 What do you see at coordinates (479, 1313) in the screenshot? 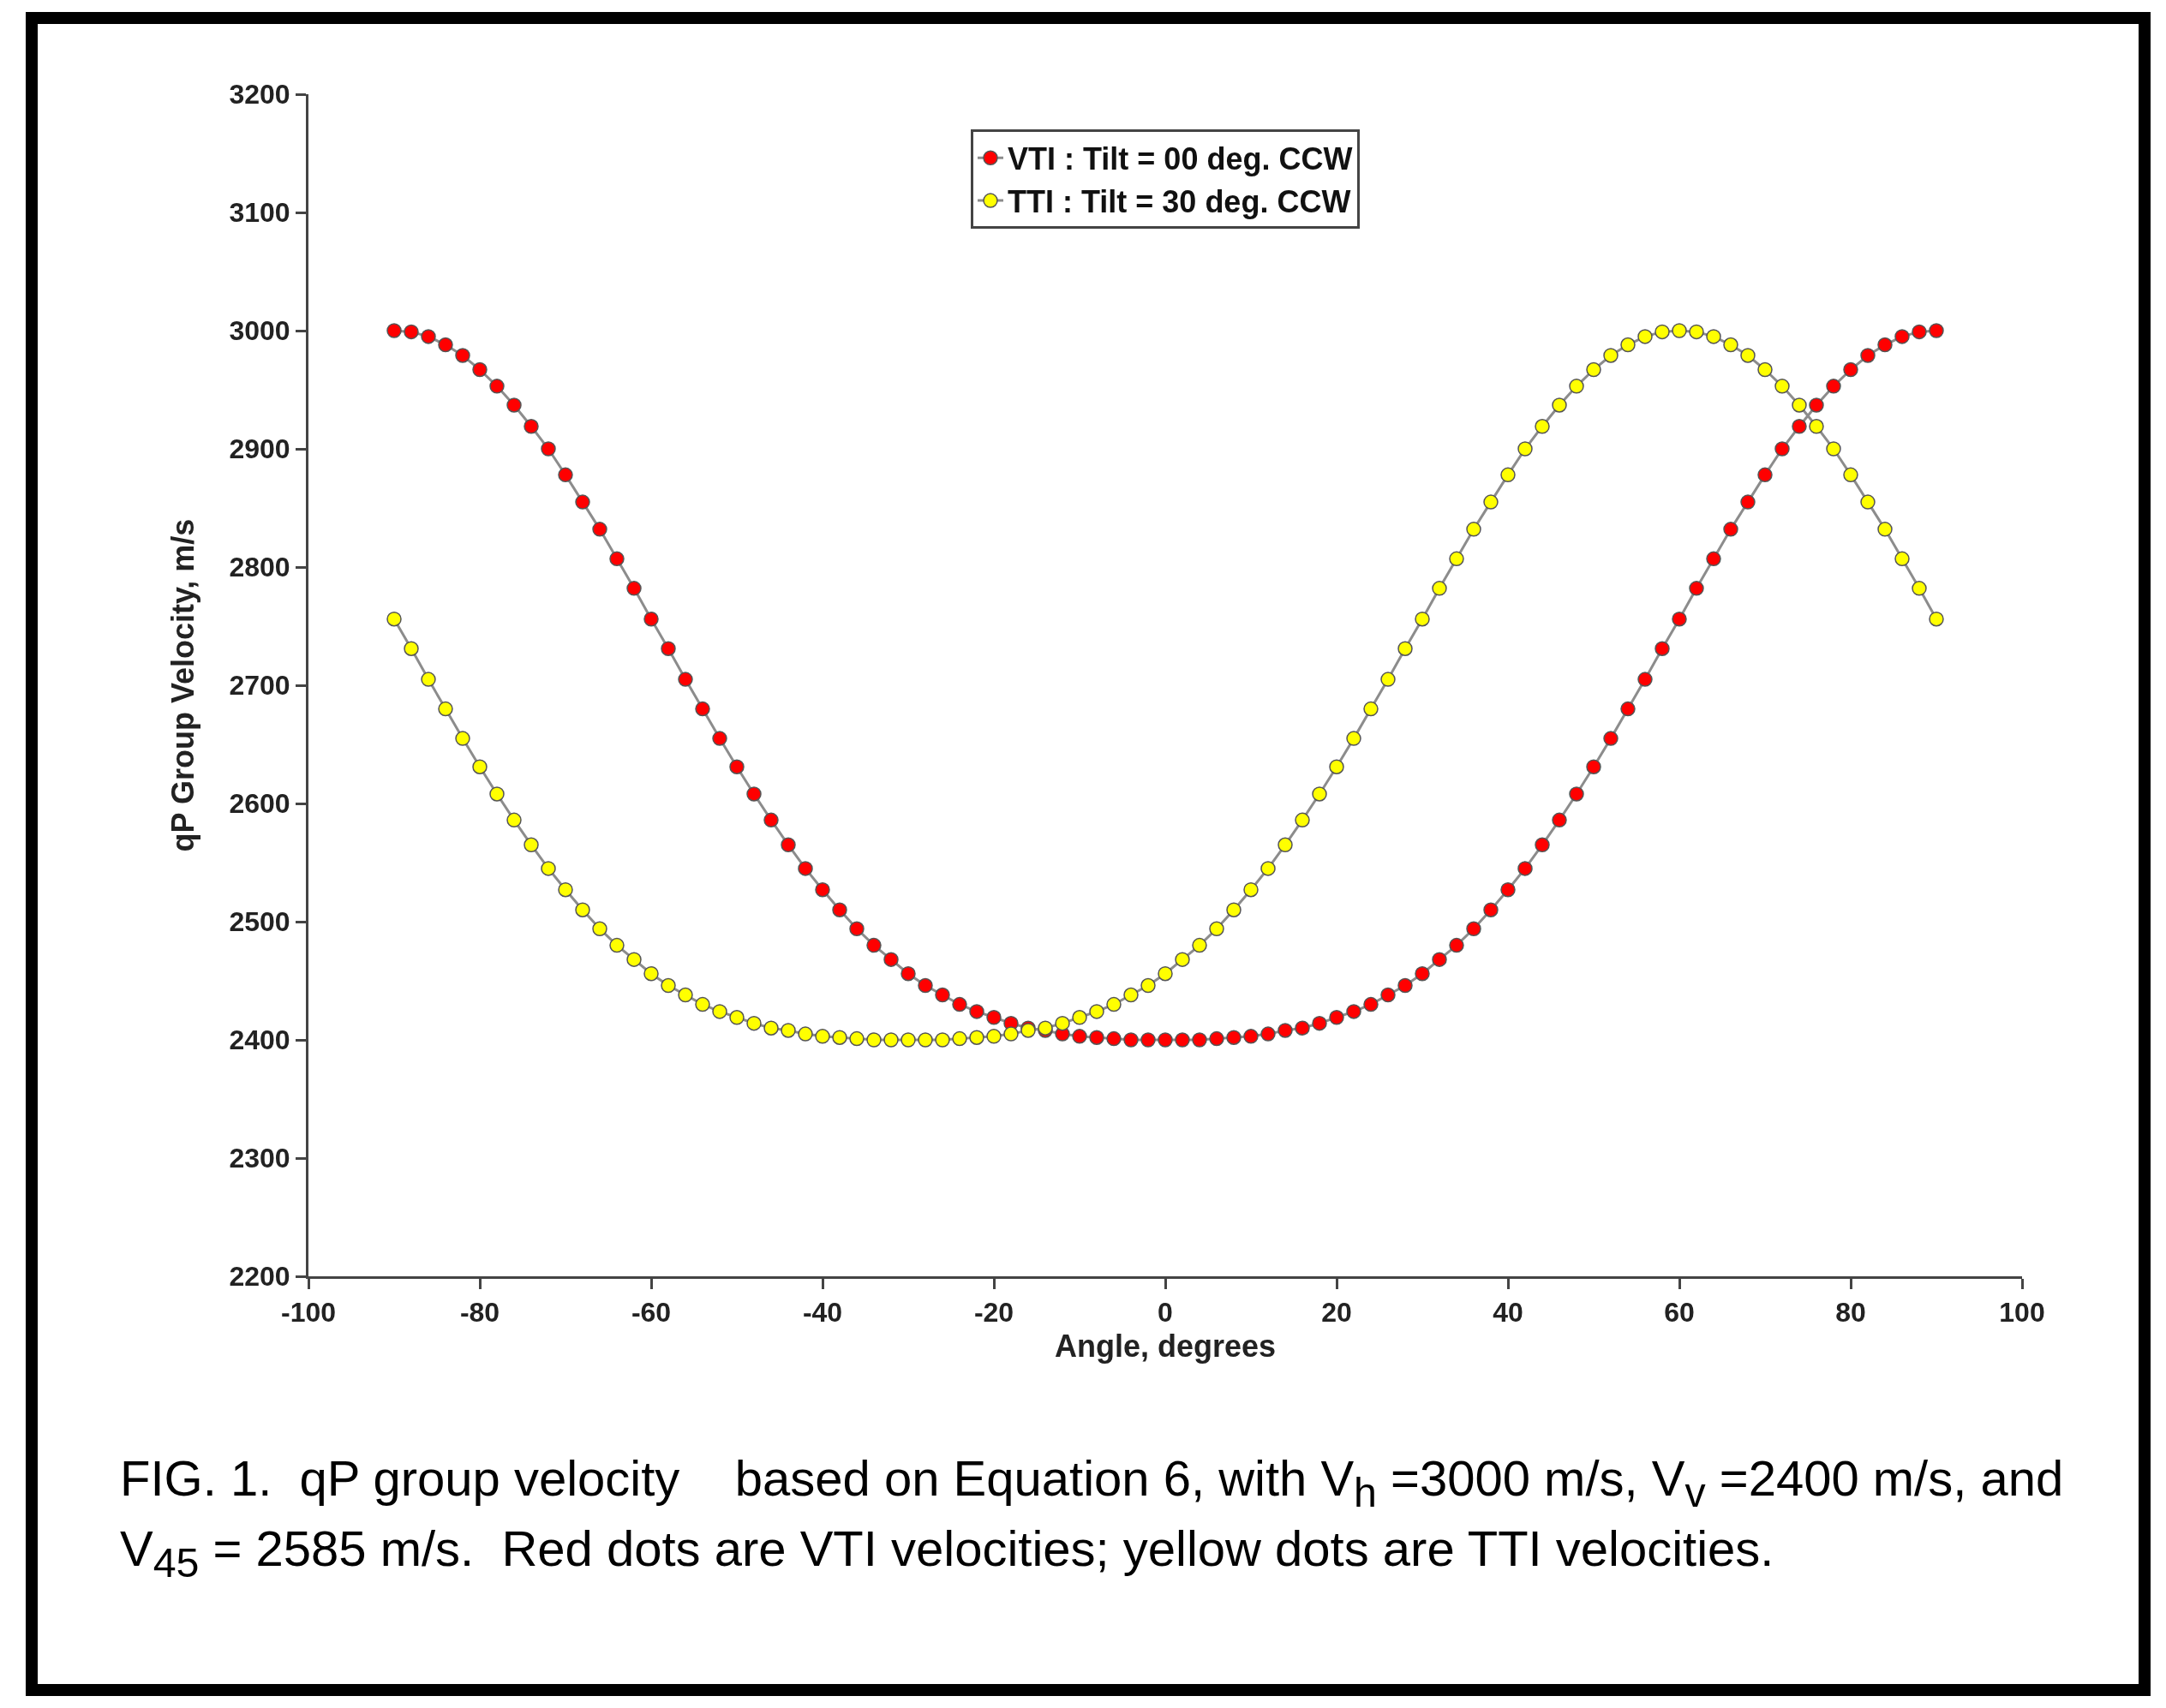
I see `x-tick-label: -80` at bounding box center [479, 1313].